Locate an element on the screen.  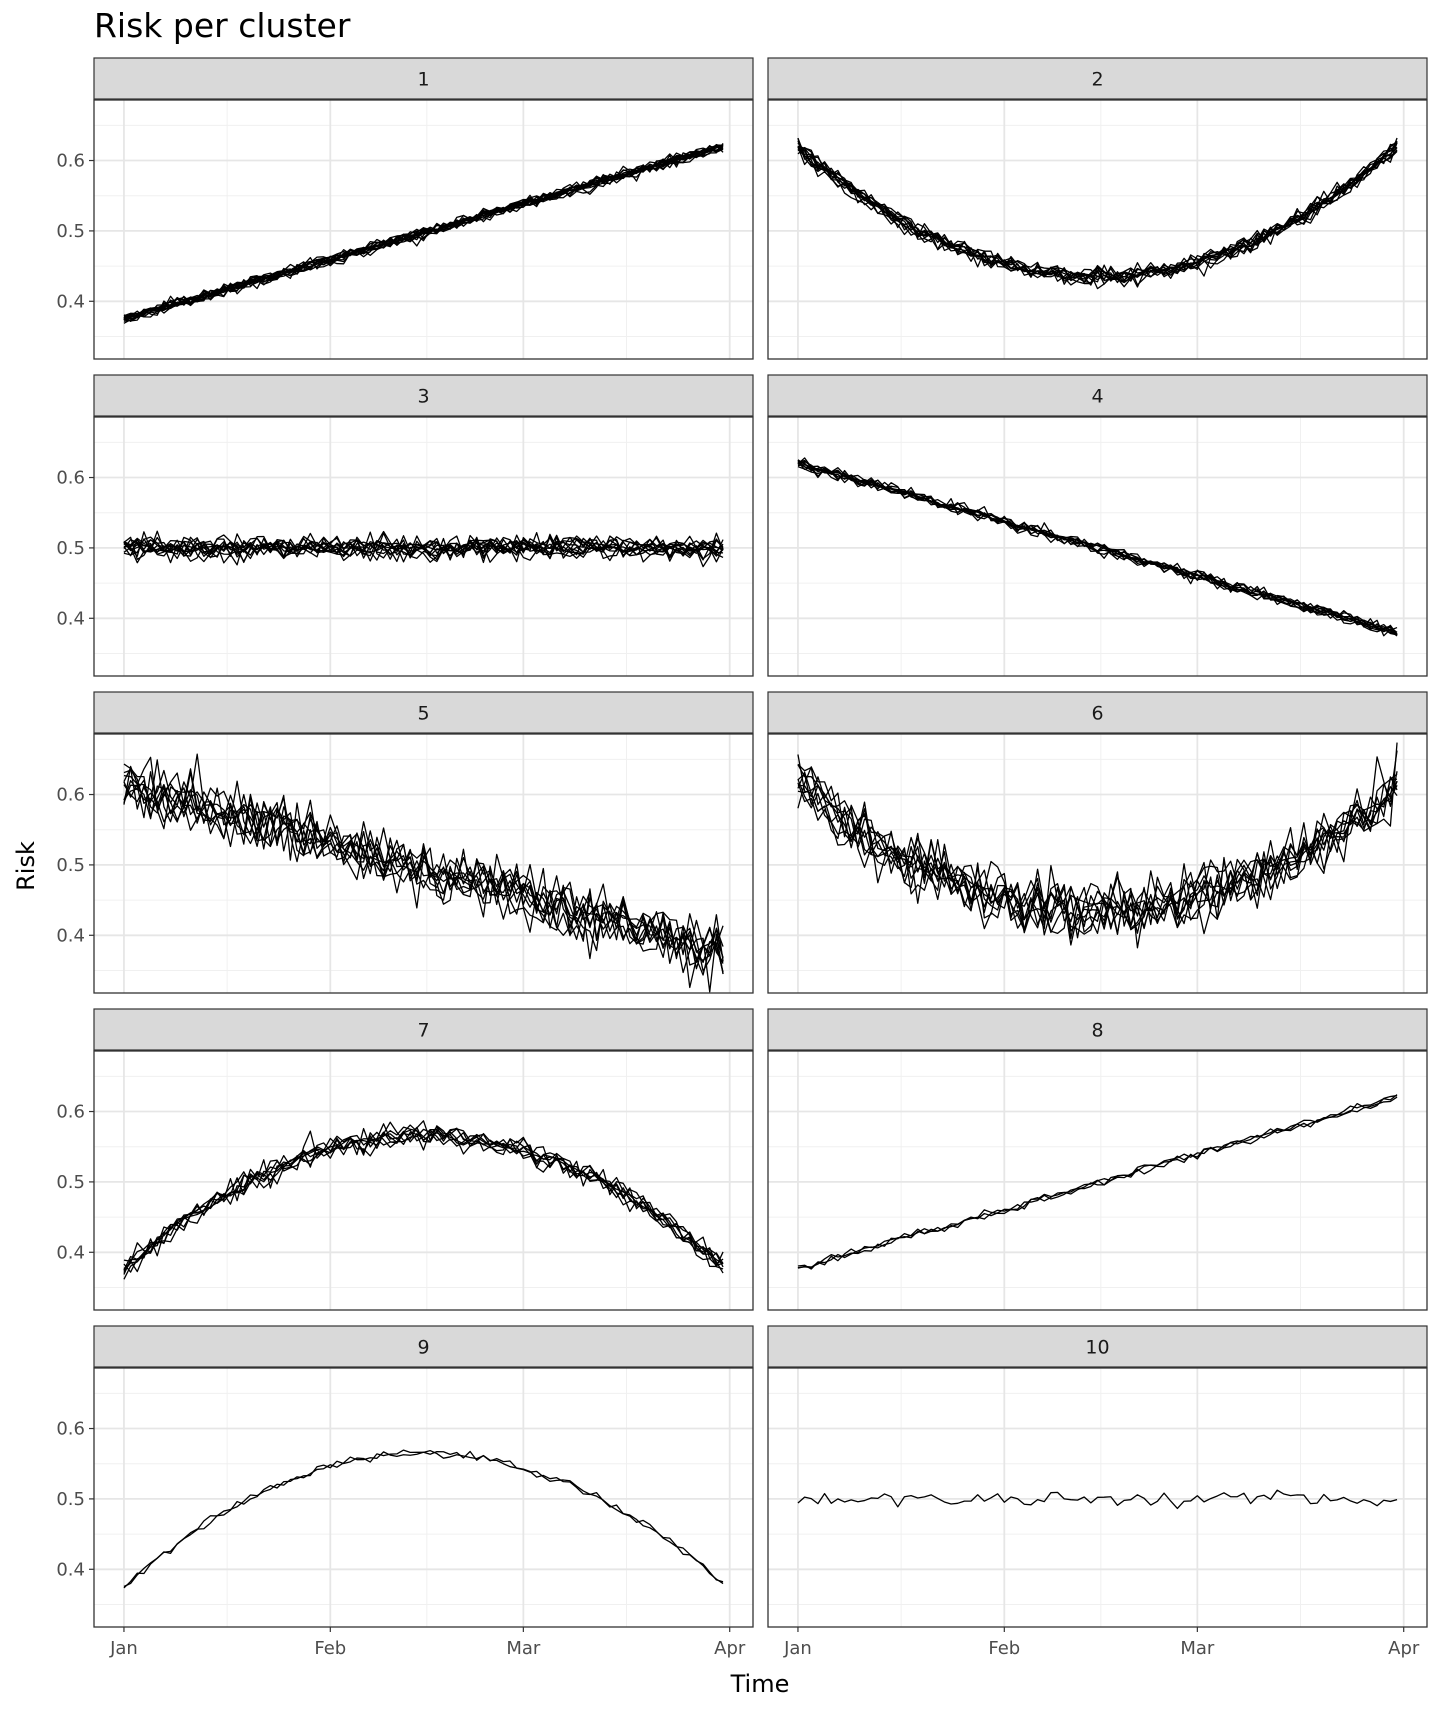
panel-6-strip-label: 6 is located at coordinates (1097, 714).